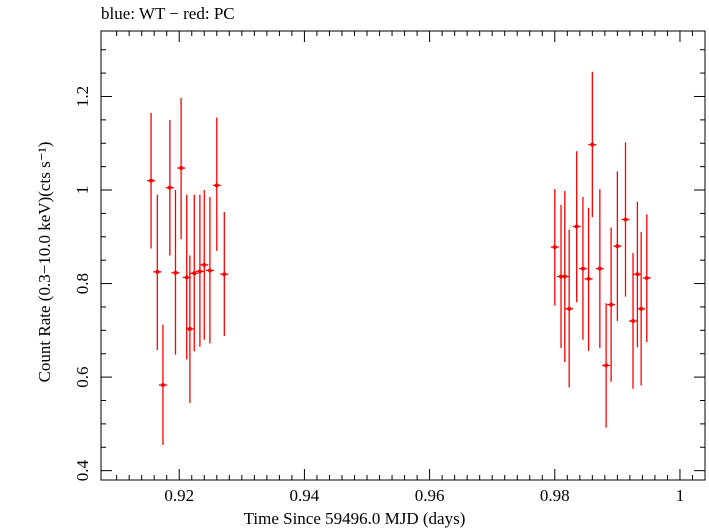 The width and height of the screenshot is (709, 532). What do you see at coordinates (82, 190) in the screenshot?
I see `y-tick-label: 1` at bounding box center [82, 190].